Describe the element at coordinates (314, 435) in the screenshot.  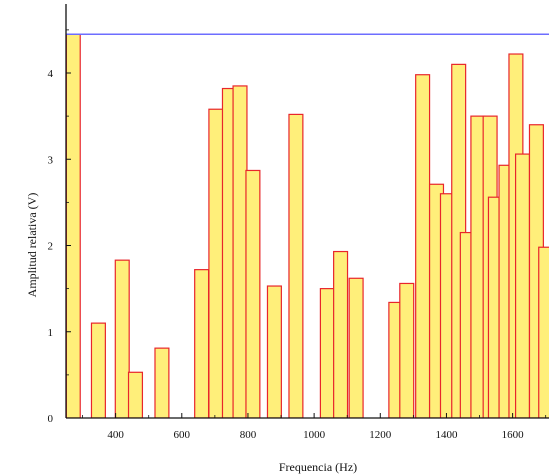
I see `x-tick-label-1000: 1000` at that location.